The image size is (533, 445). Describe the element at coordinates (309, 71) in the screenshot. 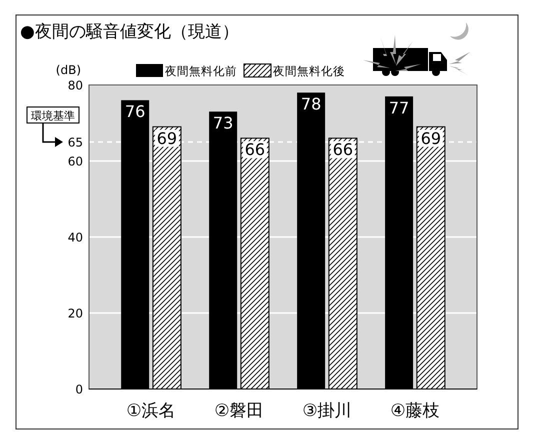

I see `legend-label: 夜間無料化後` at that location.